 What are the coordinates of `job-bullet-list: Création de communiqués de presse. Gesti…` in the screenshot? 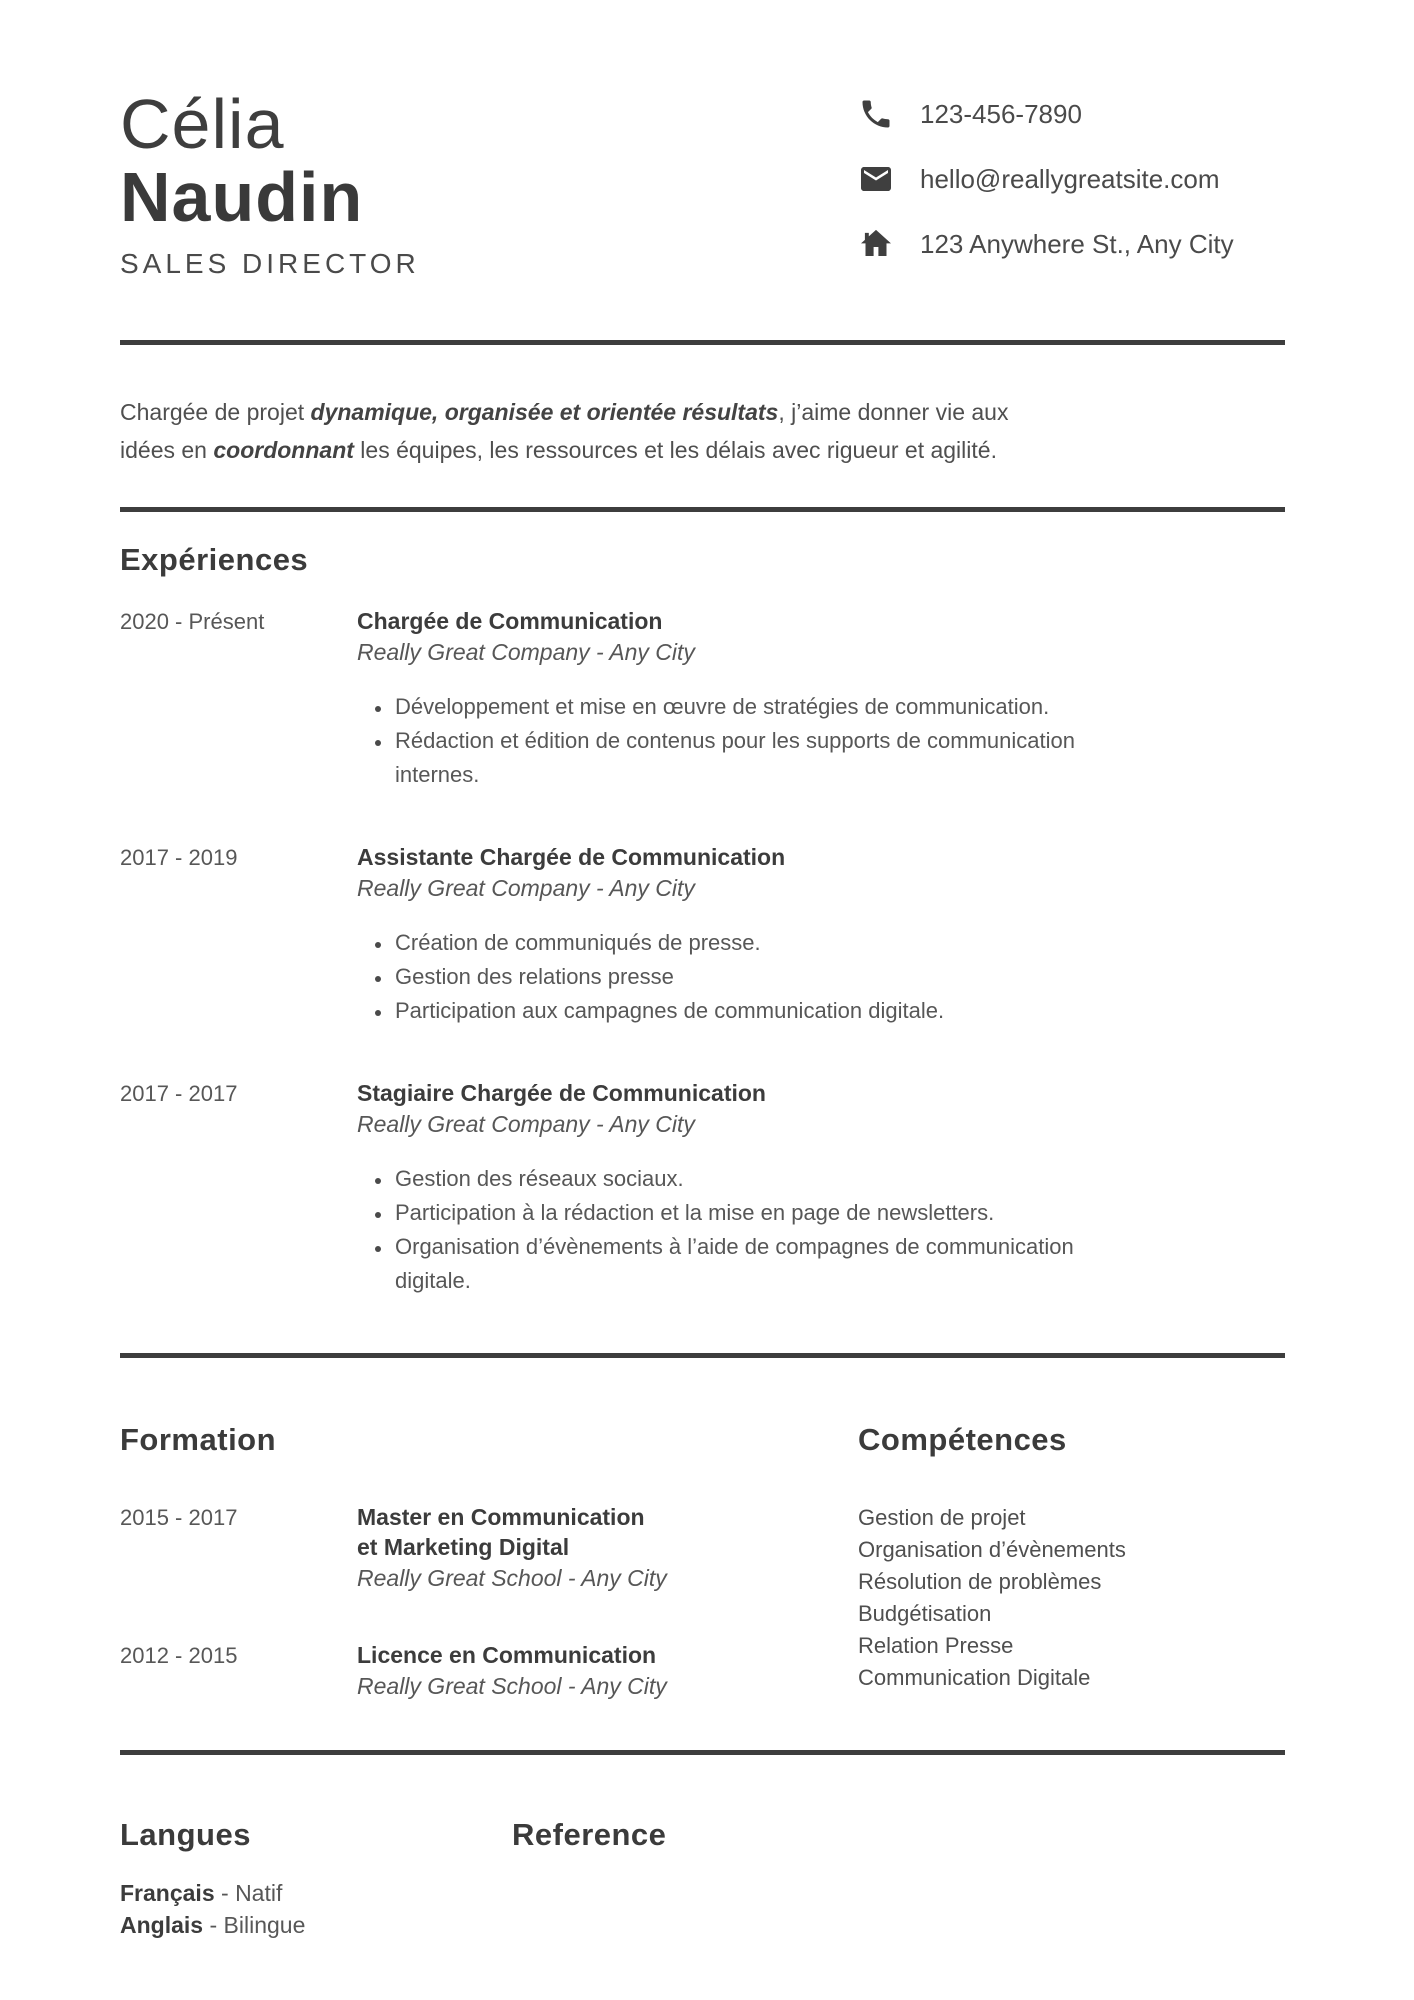 It's located at (735, 977).